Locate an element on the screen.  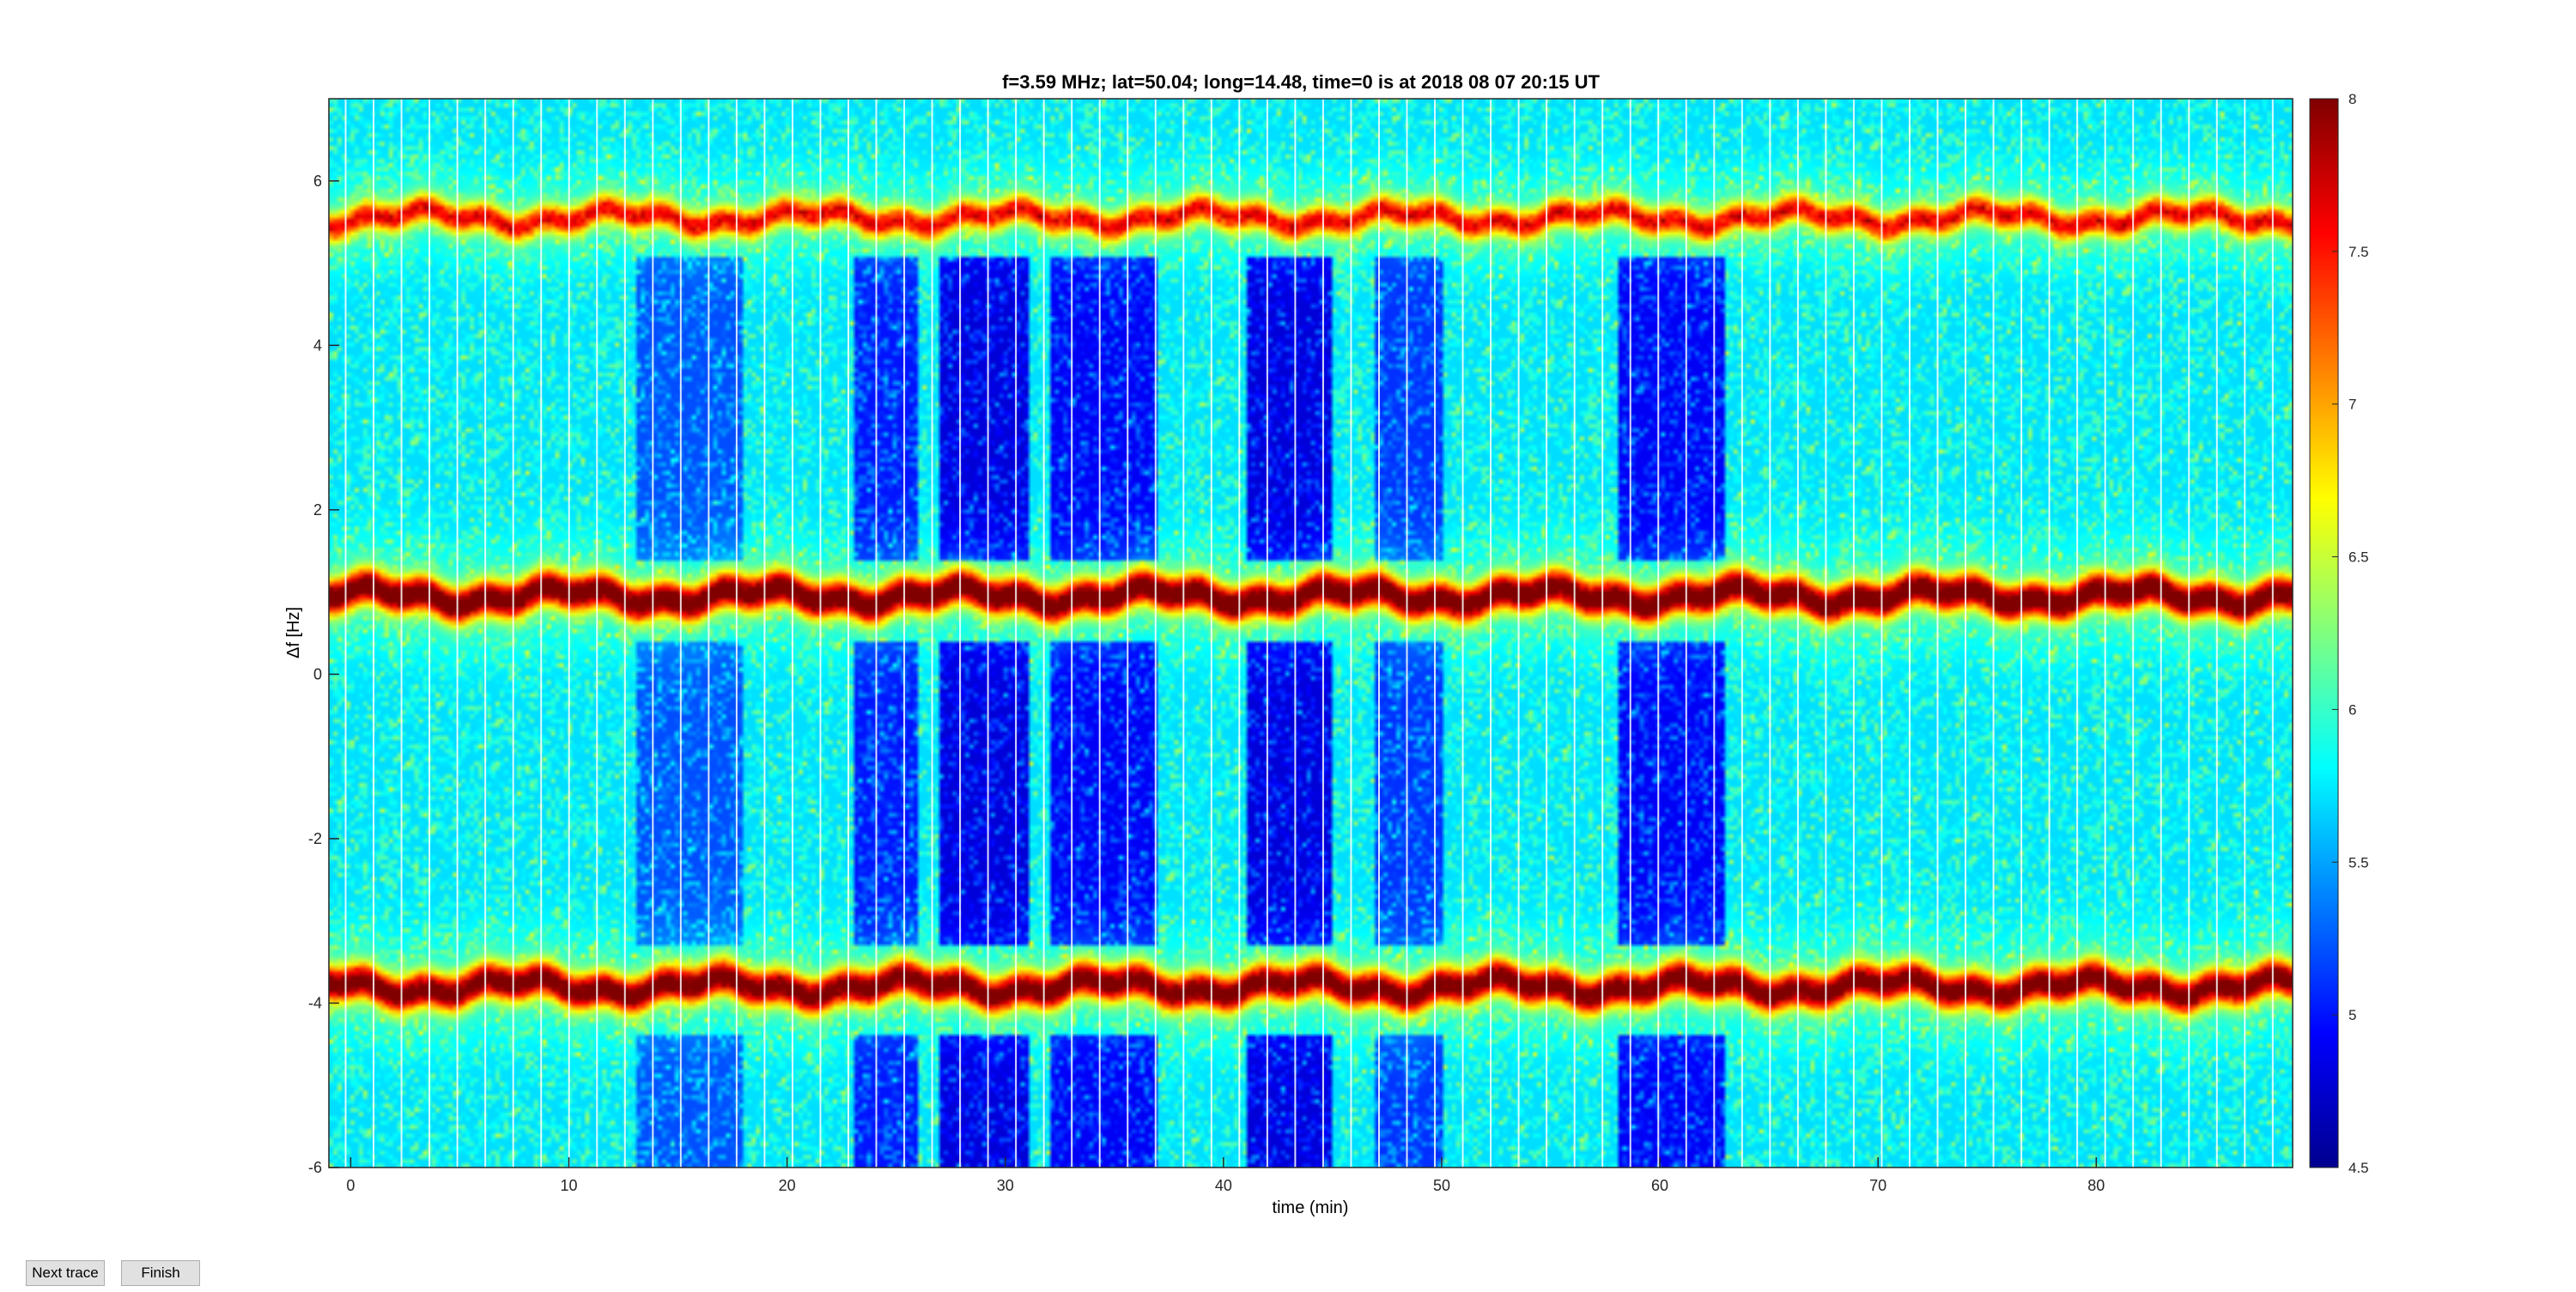
y-axis: -6 -4 -2 0 2 4 6 is located at coordinates (323, 674).